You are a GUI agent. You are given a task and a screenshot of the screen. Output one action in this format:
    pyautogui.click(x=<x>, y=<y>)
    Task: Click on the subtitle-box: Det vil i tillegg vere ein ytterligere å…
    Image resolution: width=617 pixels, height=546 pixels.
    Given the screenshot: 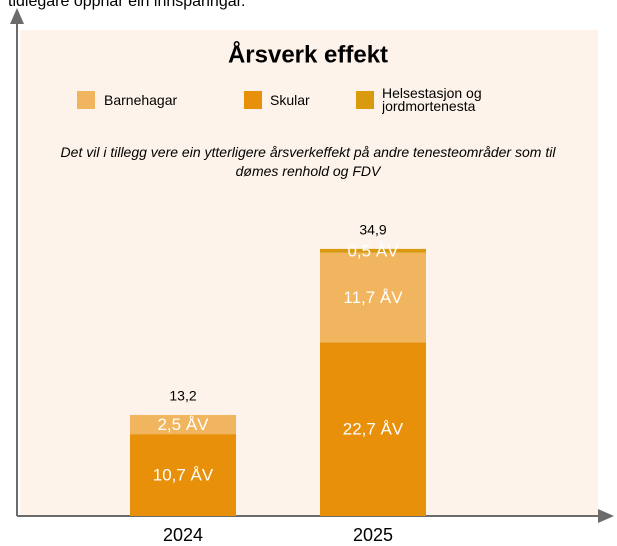 What is the action you would take?
    pyautogui.click(x=308, y=161)
    